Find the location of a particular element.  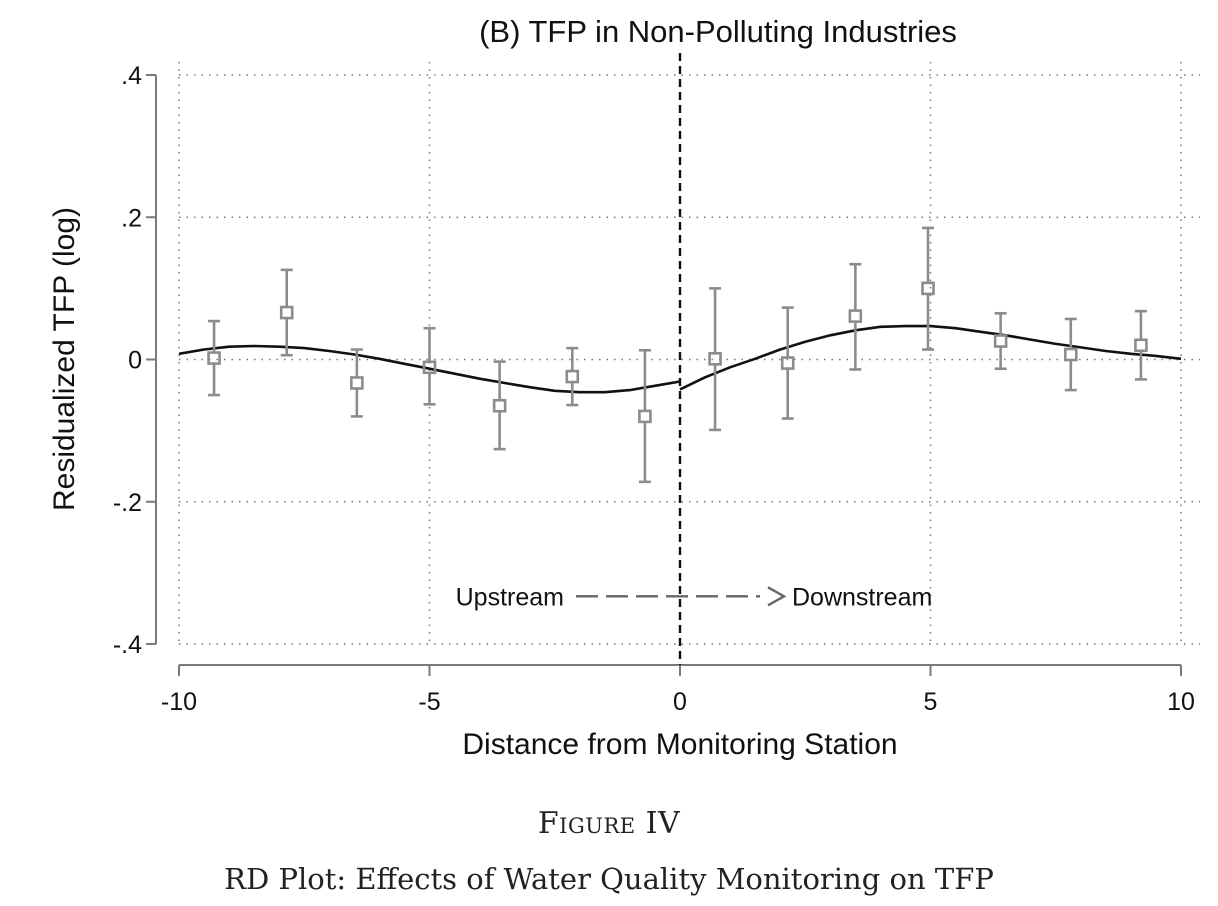

direction-annotation: Upstream Downstream is located at coordinates (694, 597).